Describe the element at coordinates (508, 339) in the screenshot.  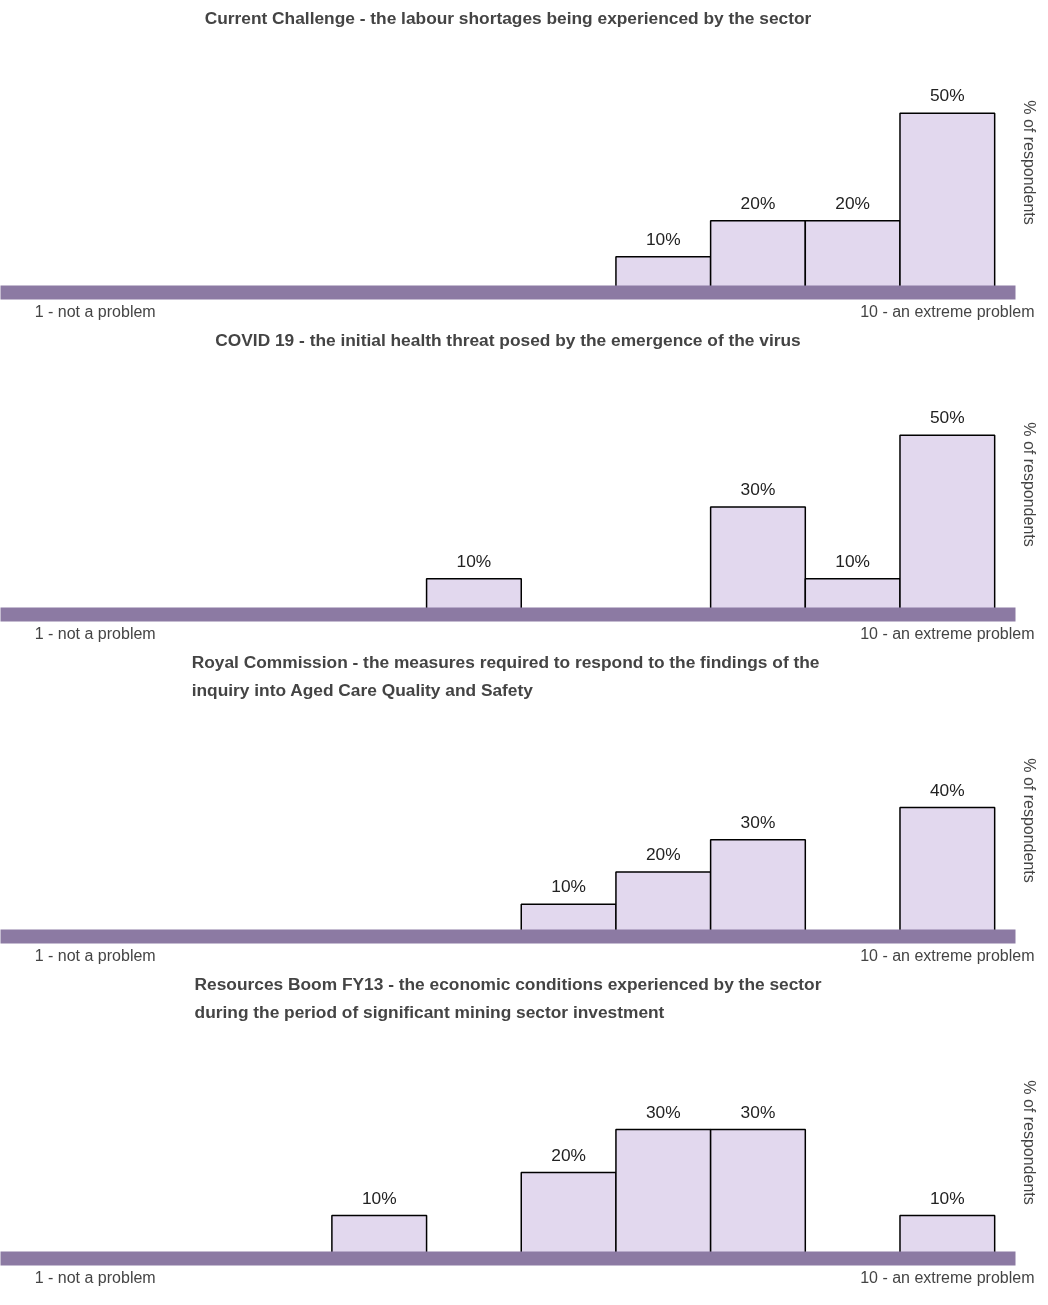
I see `chart-title: COVID 19 - the initial health threat posed by the emergence of the virus` at that location.